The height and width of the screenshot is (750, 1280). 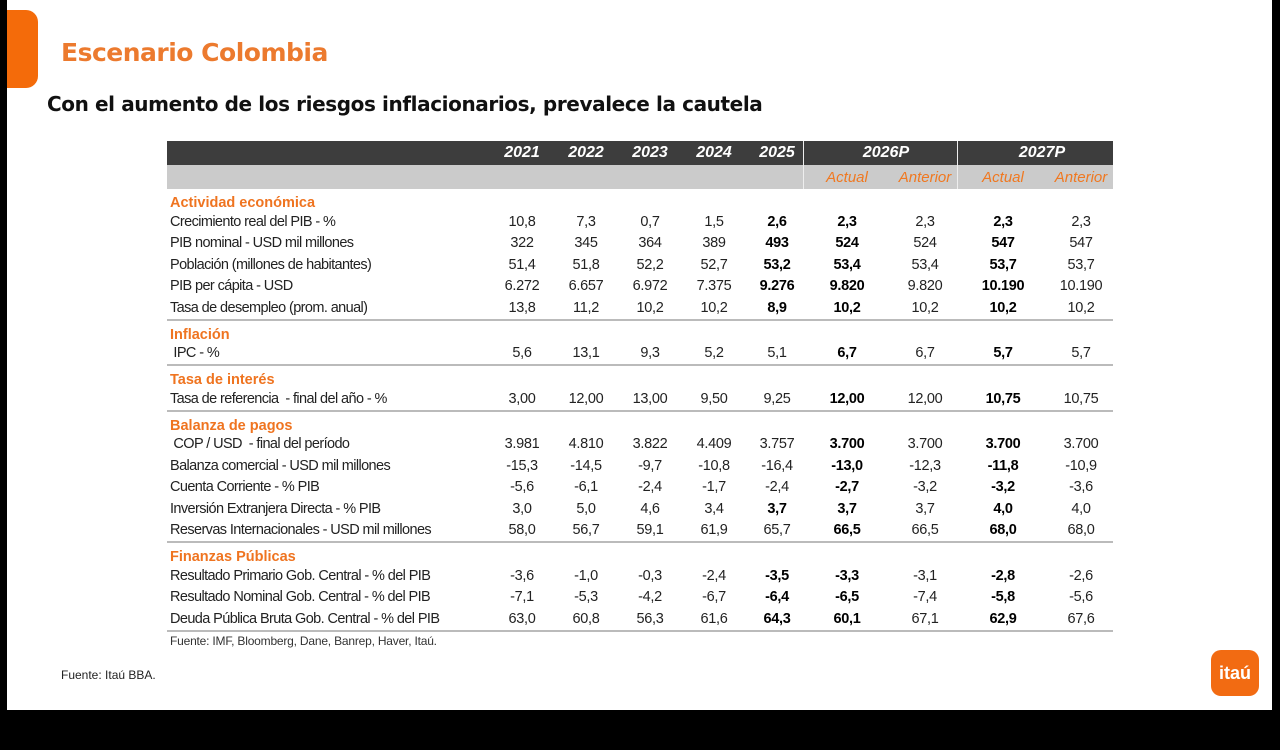 What do you see at coordinates (650, 152) in the screenshot?
I see `year-header: 2023` at bounding box center [650, 152].